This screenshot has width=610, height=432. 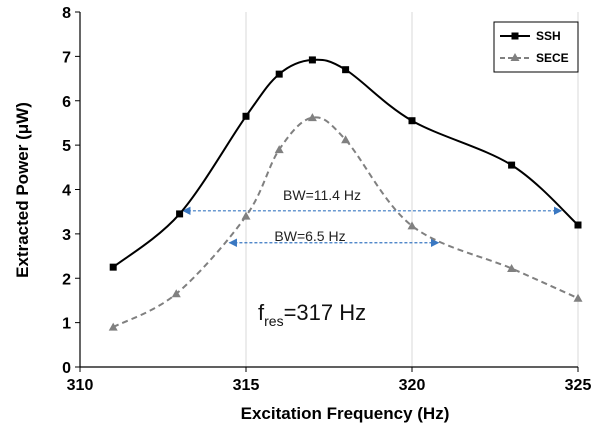 I want to click on y-tick-label: 4, so click(x=66, y=191).